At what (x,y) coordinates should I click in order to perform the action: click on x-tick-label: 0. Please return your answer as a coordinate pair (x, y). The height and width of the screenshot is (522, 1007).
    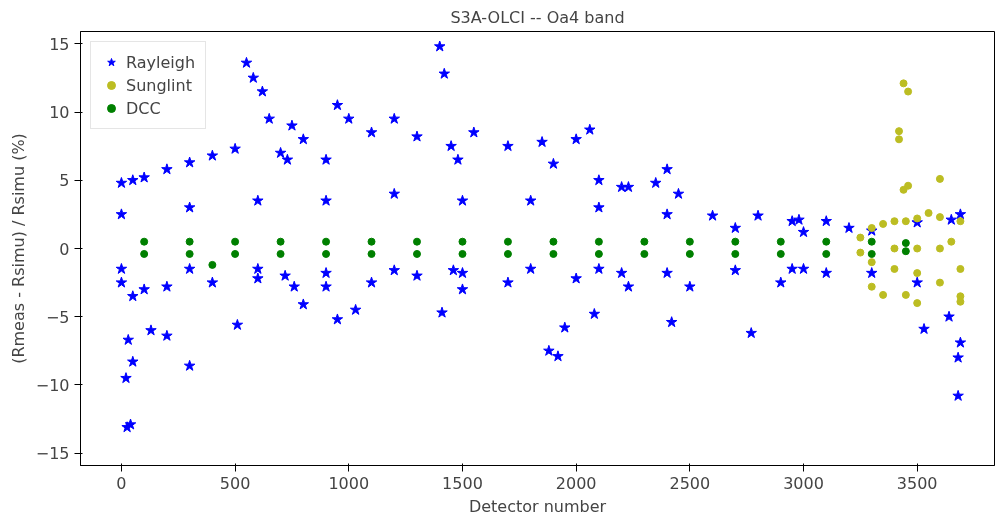
    Looking at the image, I should click on (121, 483).